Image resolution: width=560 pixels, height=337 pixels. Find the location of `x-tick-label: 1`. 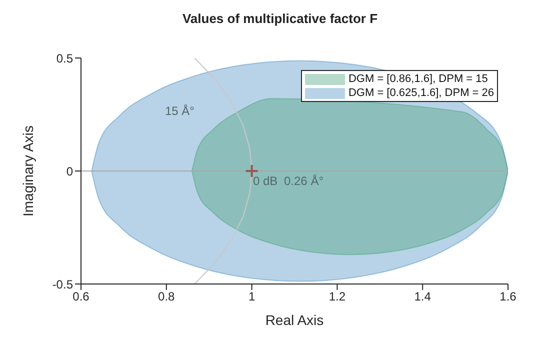

x-tick-label: 1 is located at coordinates (252, 297).